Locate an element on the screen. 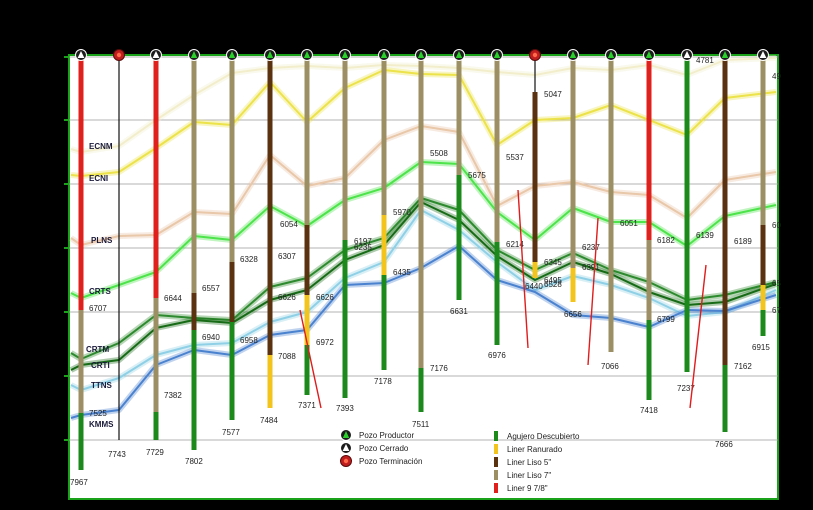 This screenshot has height=510, width=813. well-depth-label: 7525 is located at coordinates (98, 413).